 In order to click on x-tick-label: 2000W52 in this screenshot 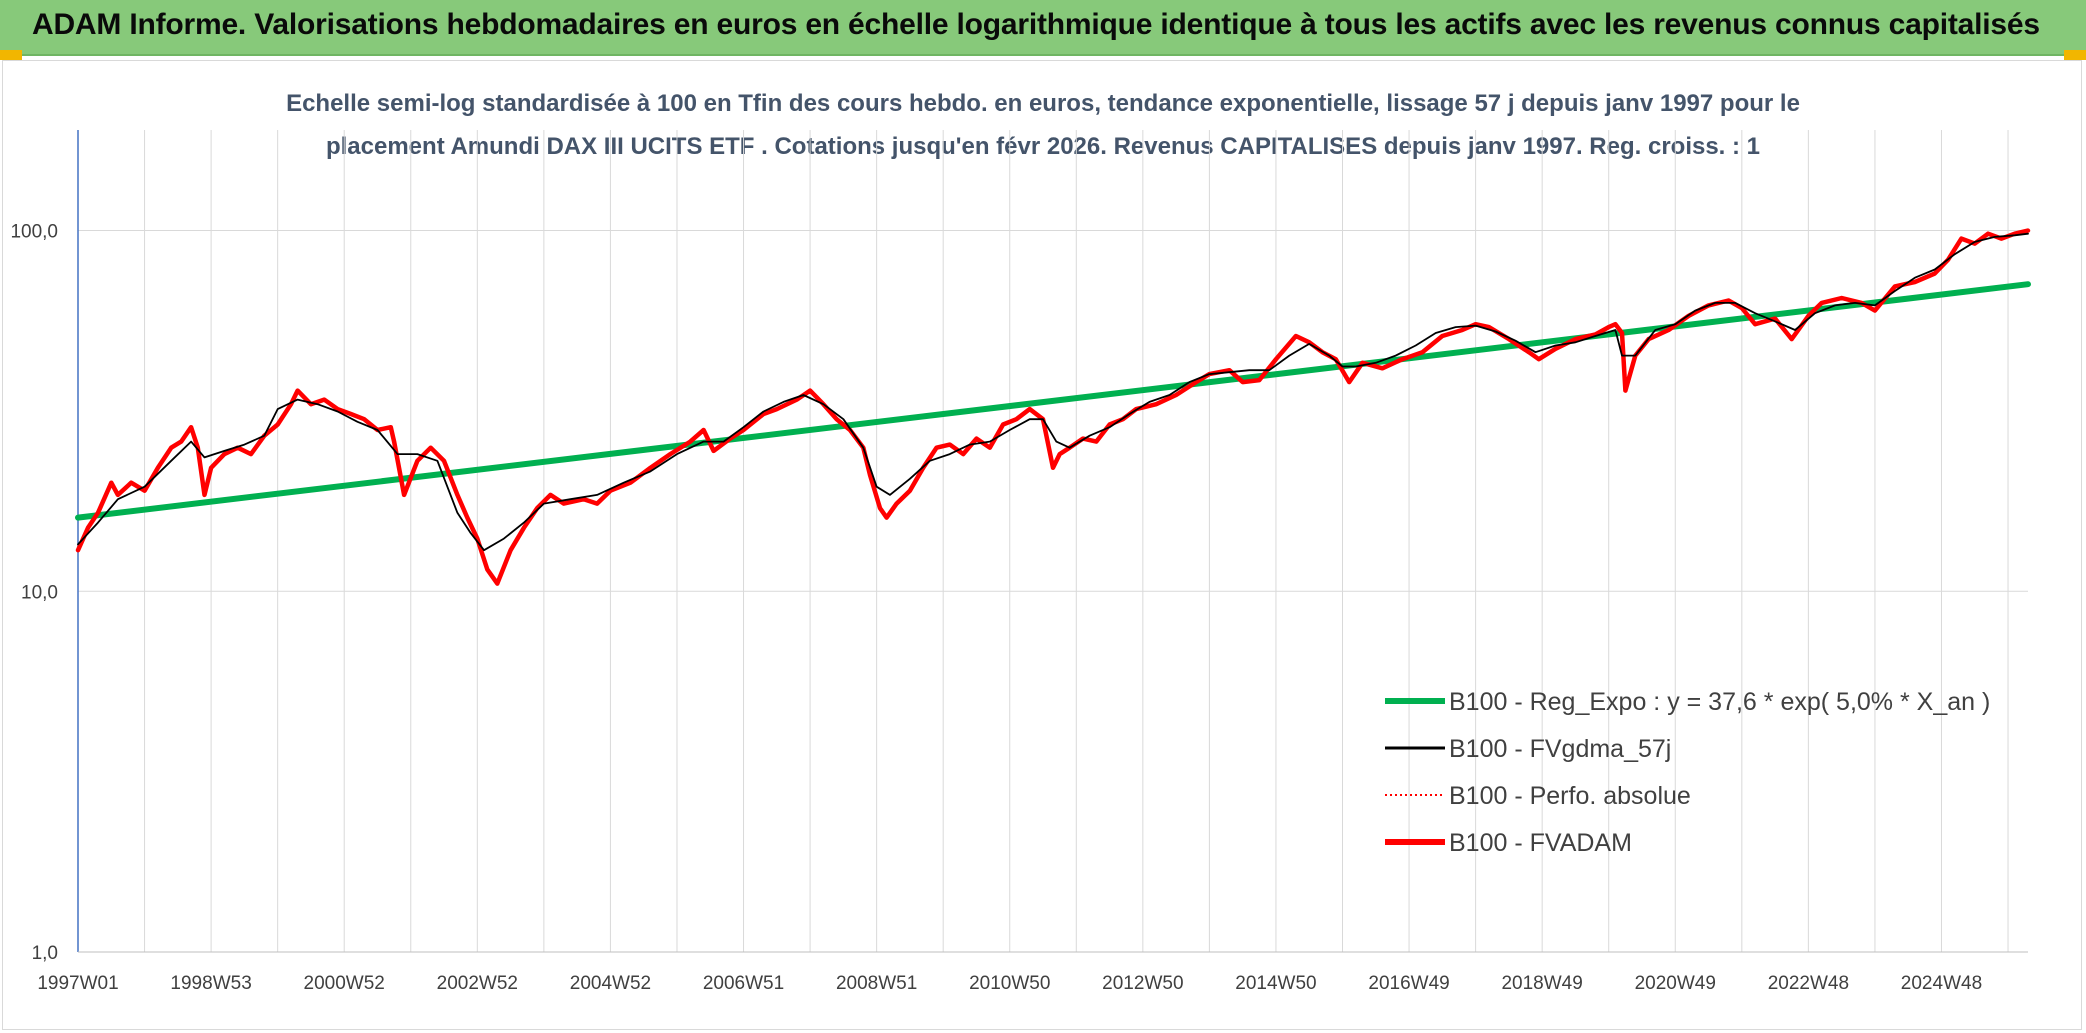, I will do `click(344, 983)`.